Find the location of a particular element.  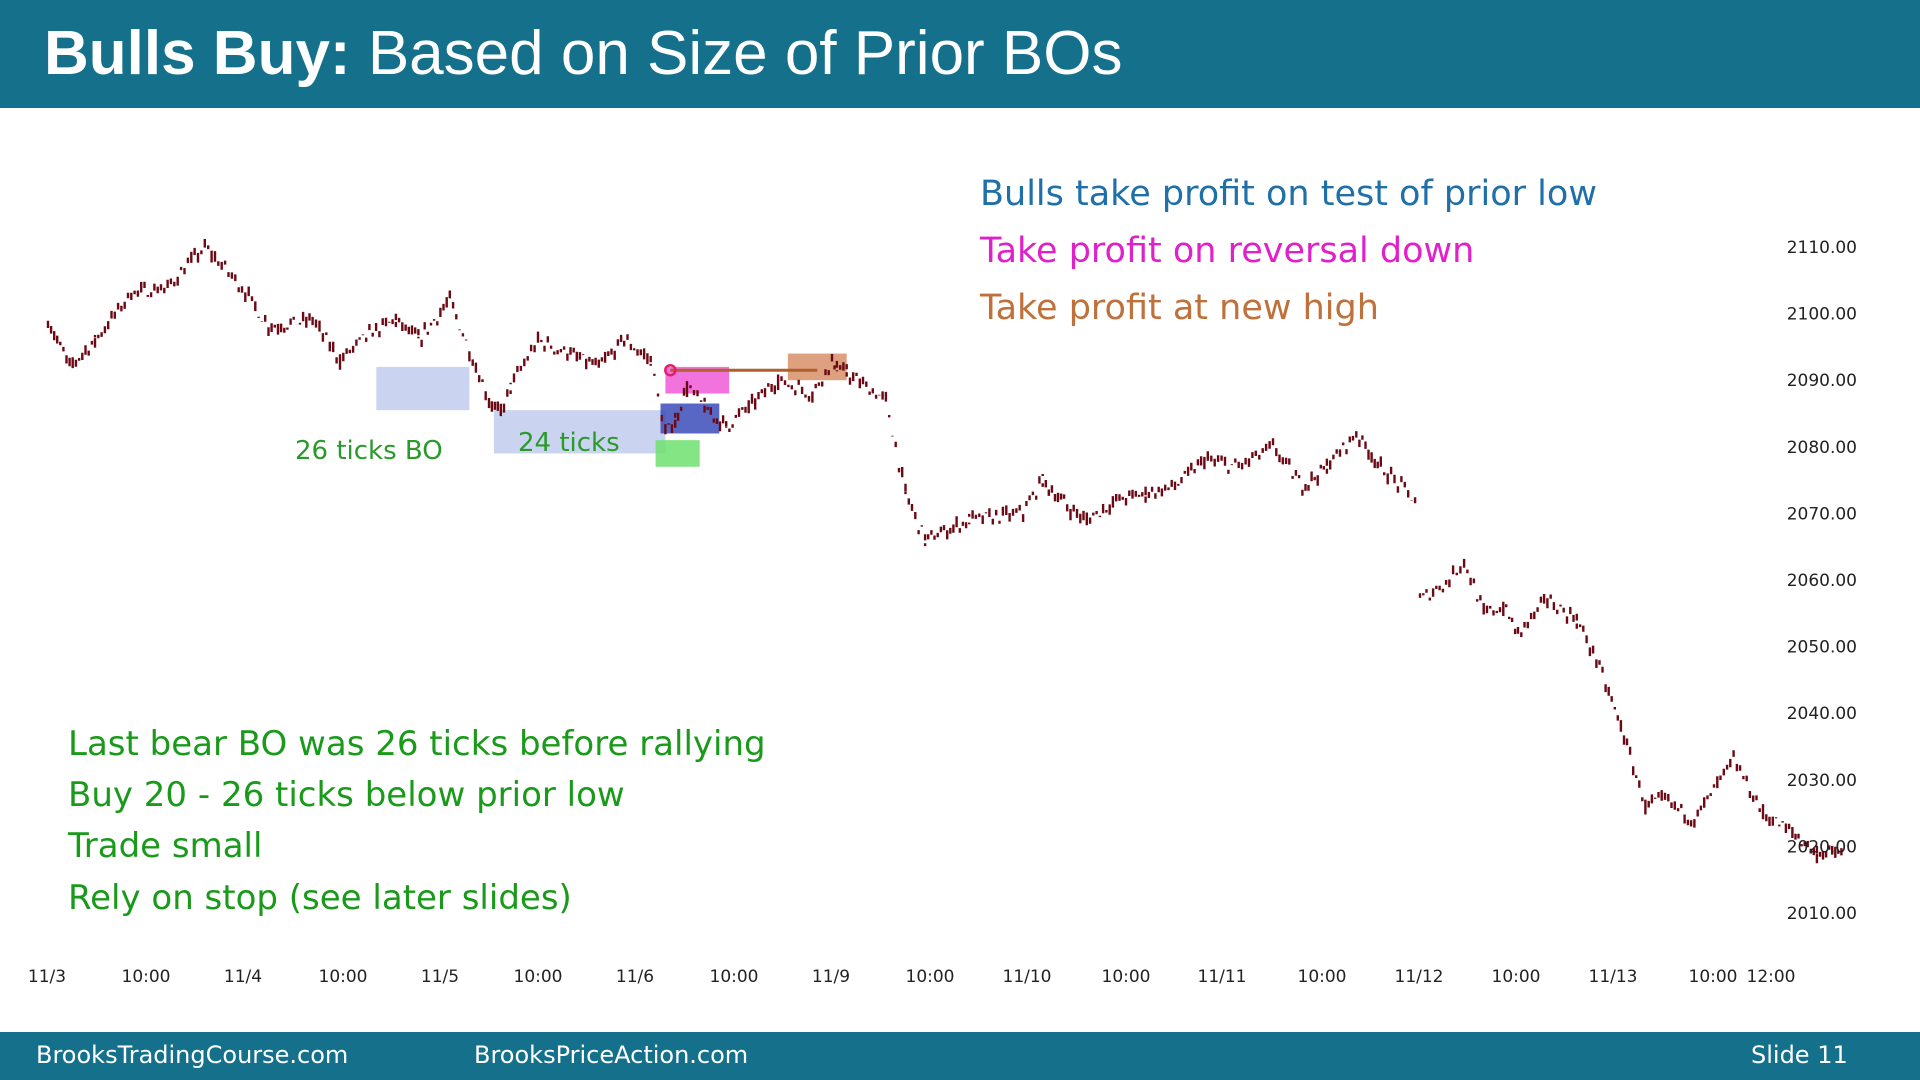

bo-24-ticks-box is located at coordinates (579, 432).